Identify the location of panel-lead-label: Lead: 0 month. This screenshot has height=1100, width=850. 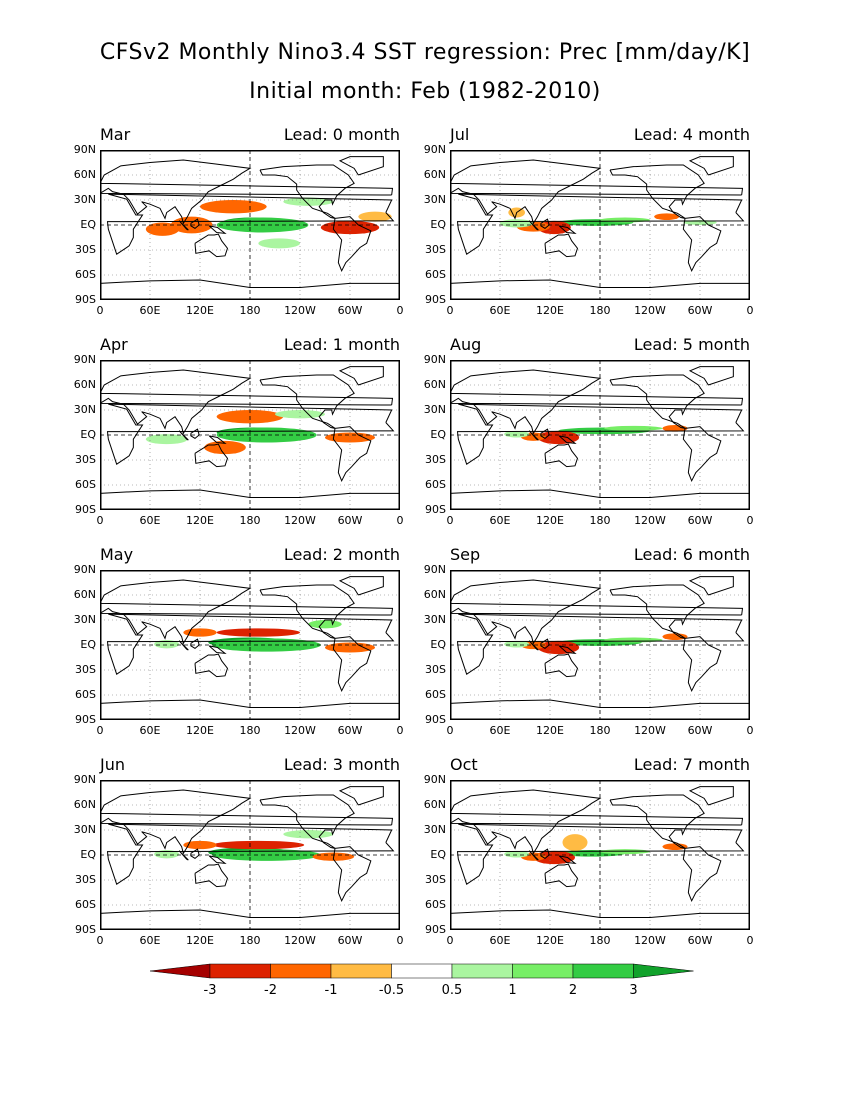
(341, 134).